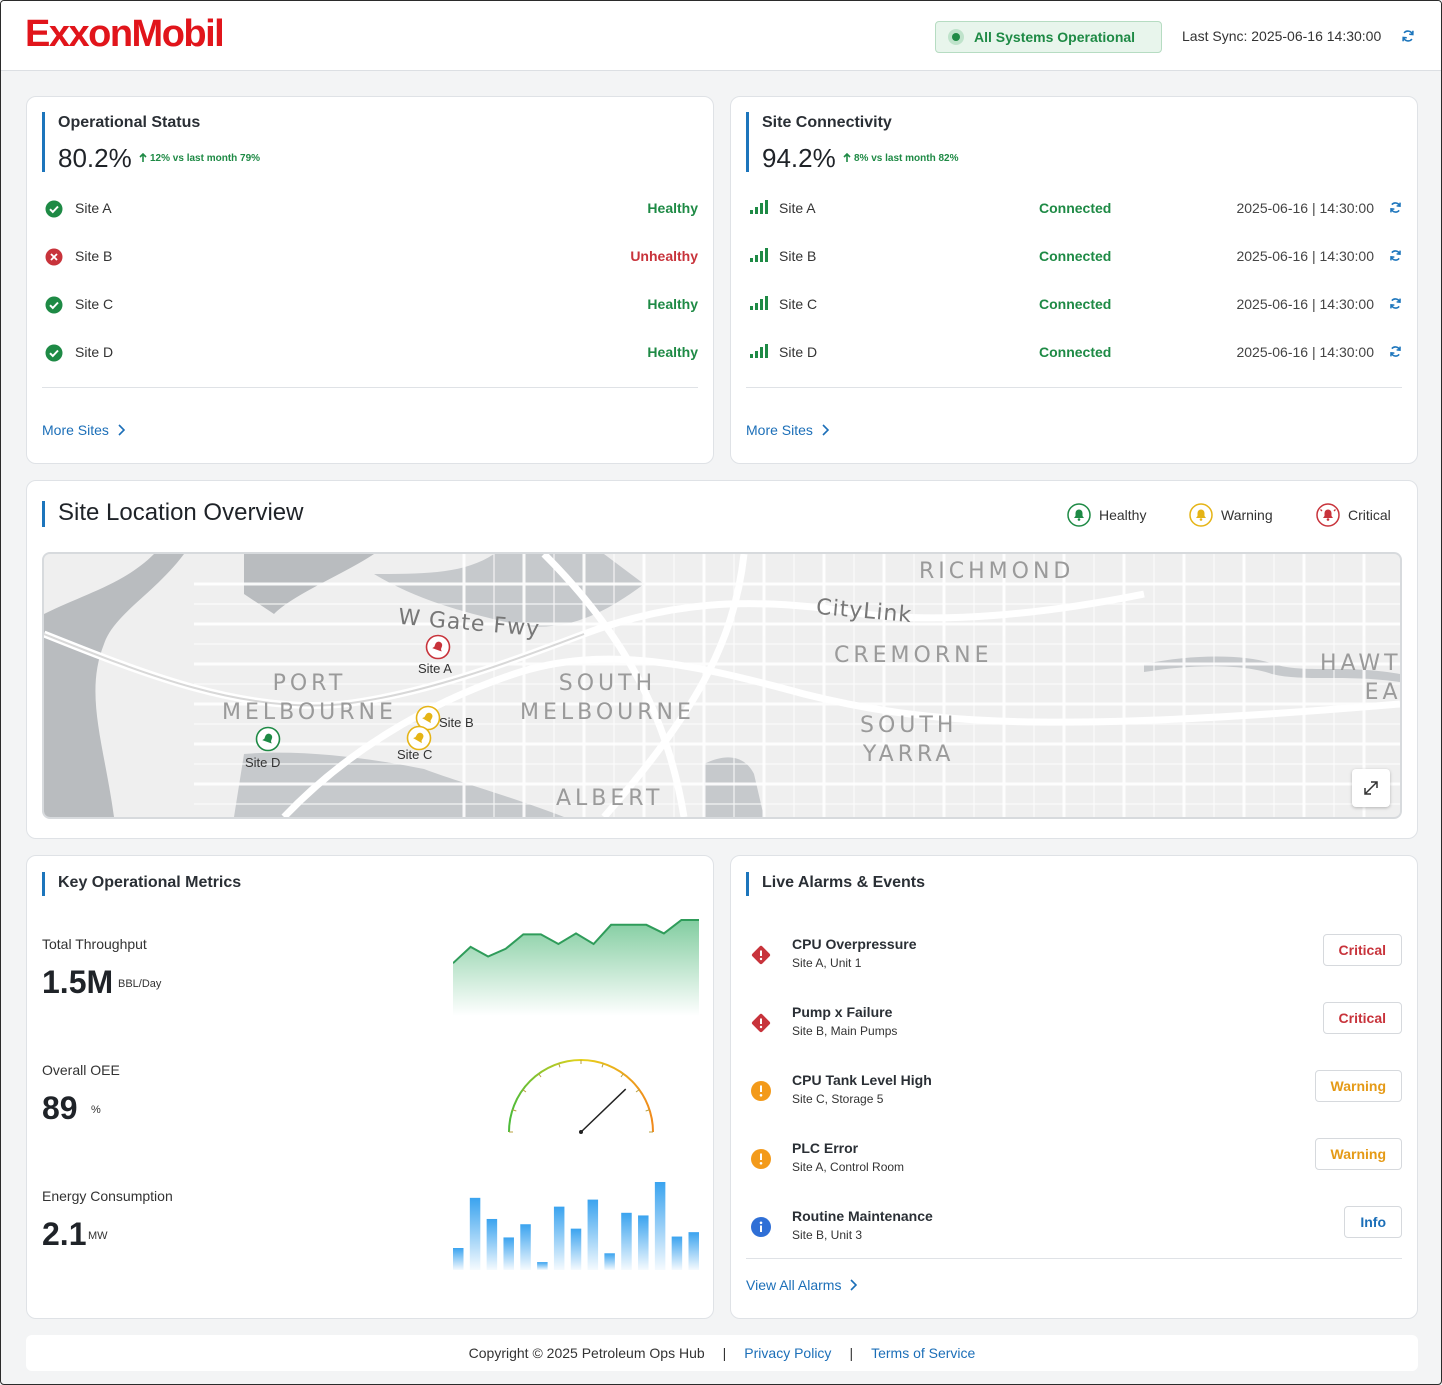 This screenshot has height=1385, width=1442. I want to click on alarm-item: Routine Maintenance Site B, Unit 3 Info, so click(1074, 1230).